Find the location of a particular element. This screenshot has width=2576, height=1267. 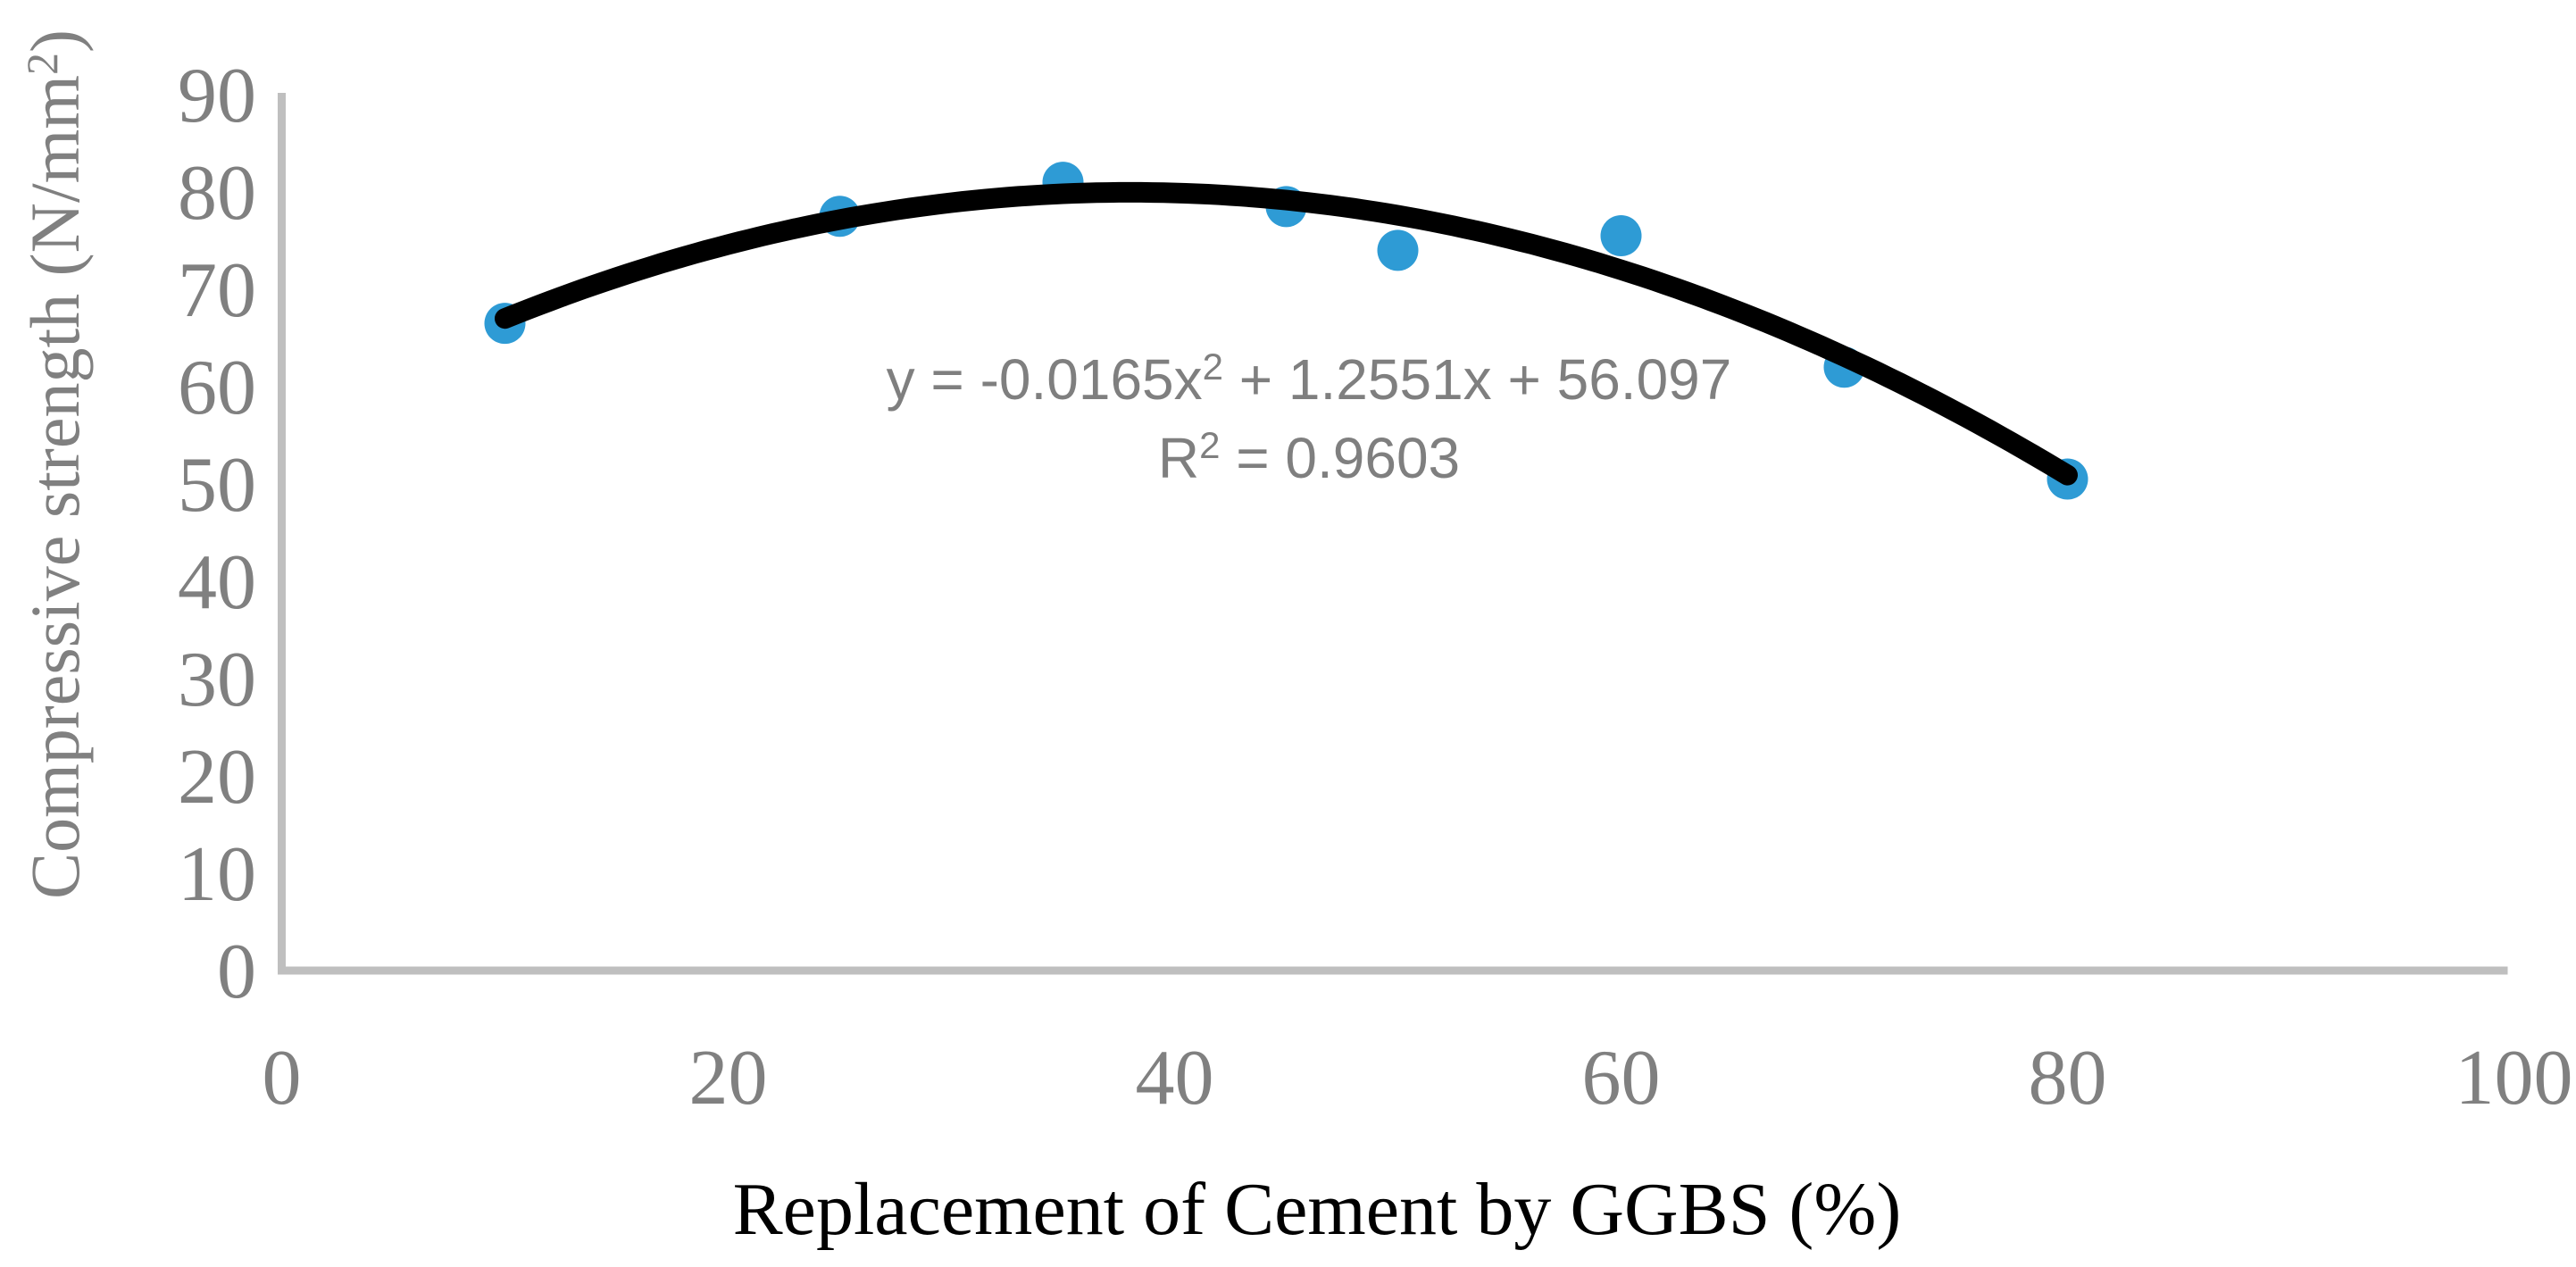

x-tick-label: 100 is located at coordinates (2514, 1078).